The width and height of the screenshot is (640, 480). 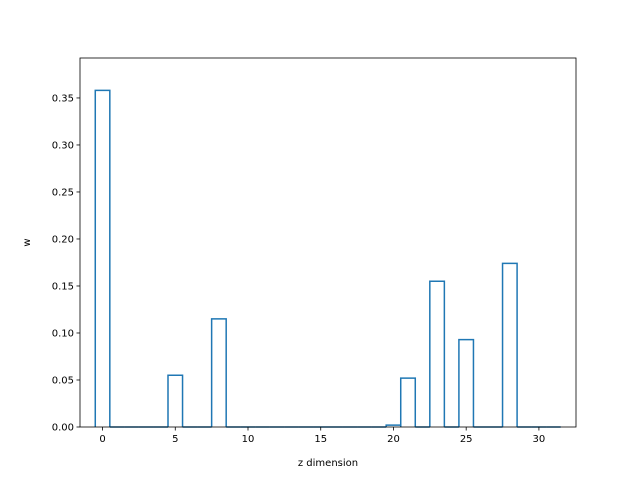 What do you see at coordinates (63, 98) in the screenshot?
I see `y-tick-label-0.35: 0.35` at bounding box center [63, 98].